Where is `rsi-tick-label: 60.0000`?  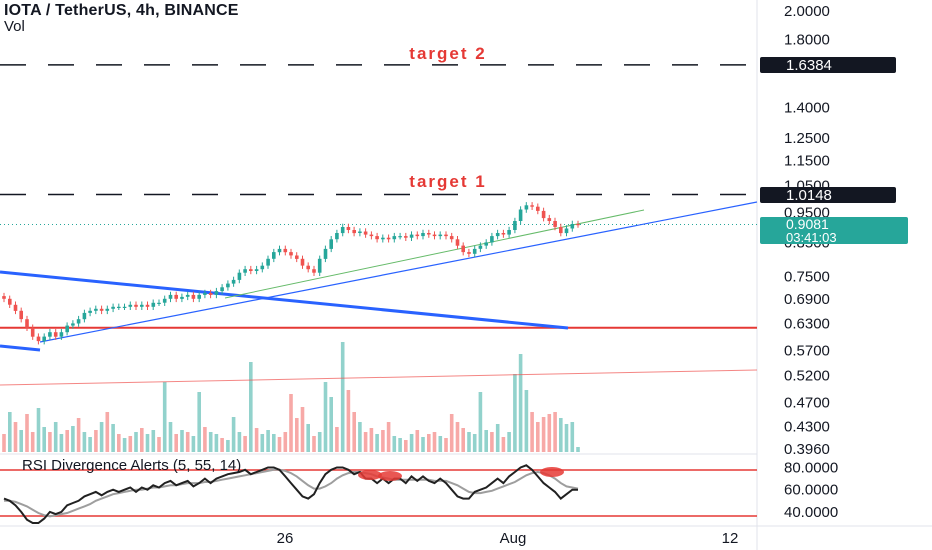 rsi-tick-label: 60.0000 is located at coordinates (811, 490).